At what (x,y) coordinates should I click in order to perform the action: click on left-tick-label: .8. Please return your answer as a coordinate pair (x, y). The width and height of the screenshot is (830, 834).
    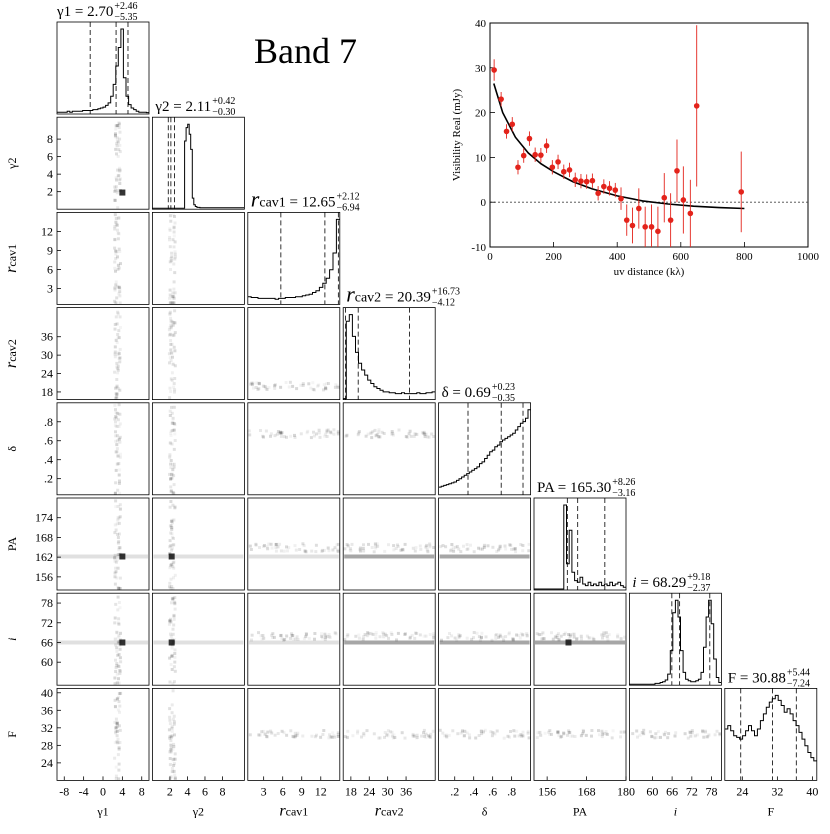
    Looking at the image, I should click on (48, 422).